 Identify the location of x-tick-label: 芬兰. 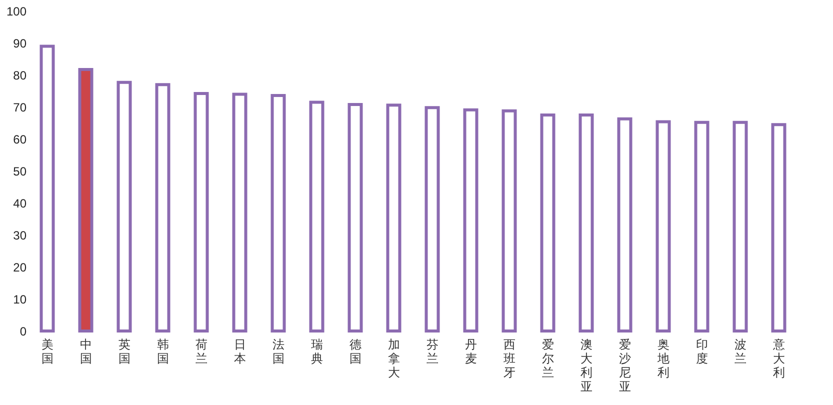
(432, 352).